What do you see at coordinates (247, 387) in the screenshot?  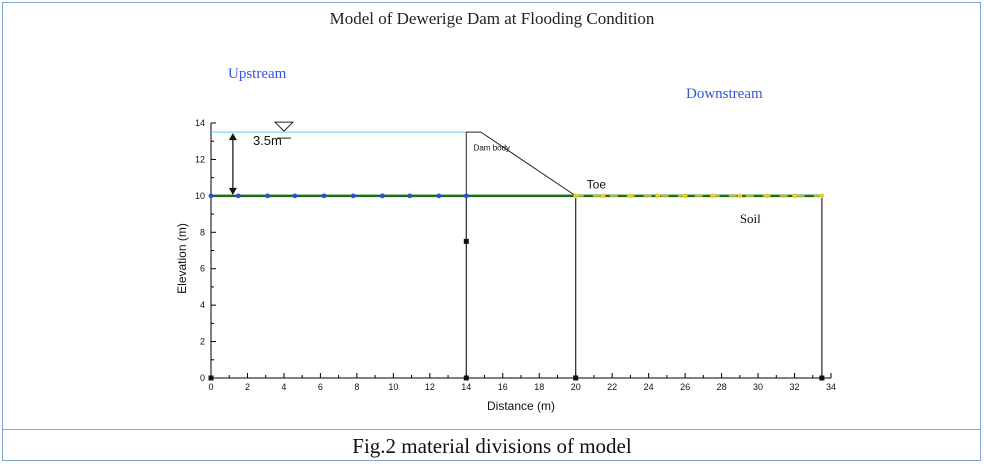 I see `x-tick-label: 2` at bounding box center [247, 387].